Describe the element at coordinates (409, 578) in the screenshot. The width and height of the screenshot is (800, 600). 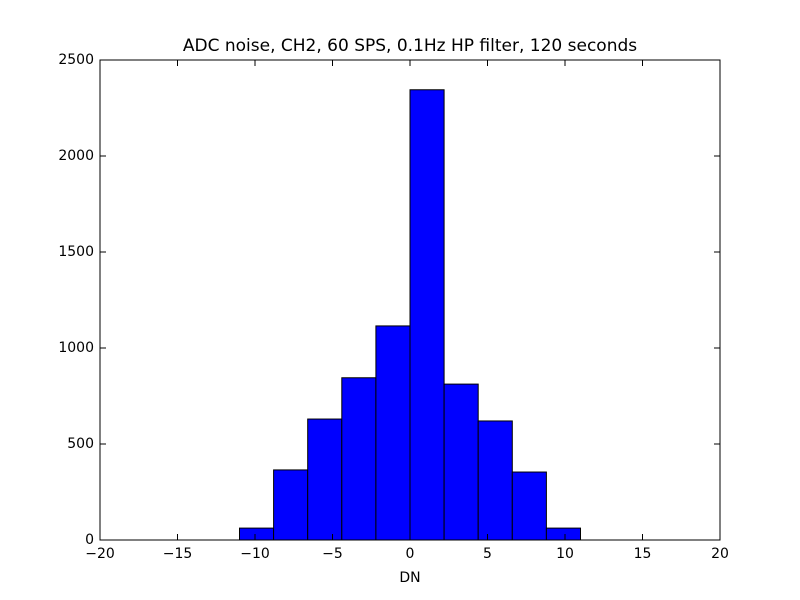
I see `x-axis-label: DN` at that location.